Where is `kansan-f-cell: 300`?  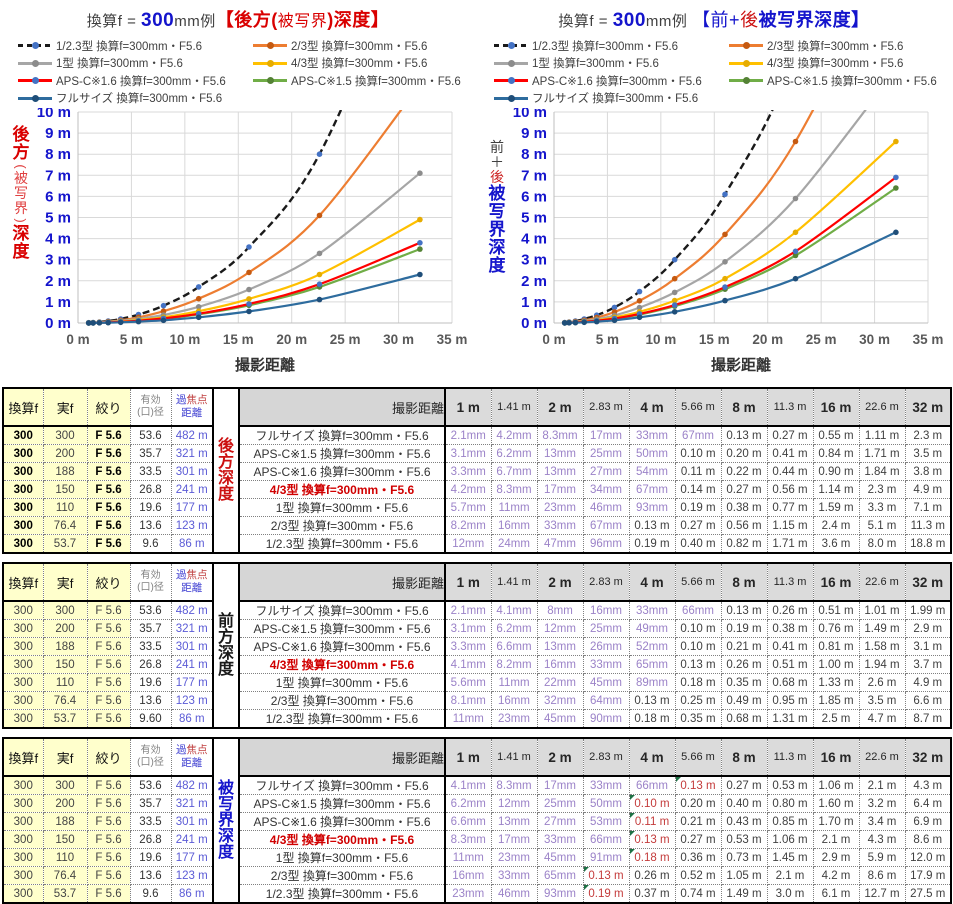 kansan-f-cell: 300 is located at coordinates (23, 719).